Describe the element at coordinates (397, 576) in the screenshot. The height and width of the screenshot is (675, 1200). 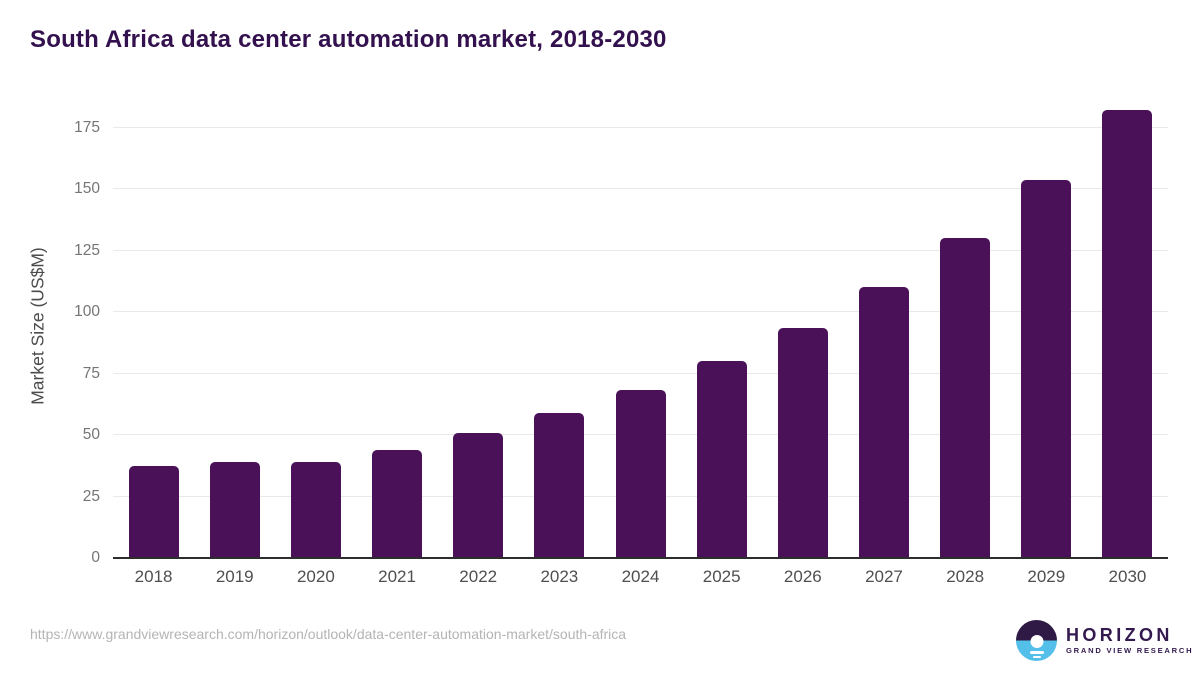
I see `x-tick-label: 2021` at that location.